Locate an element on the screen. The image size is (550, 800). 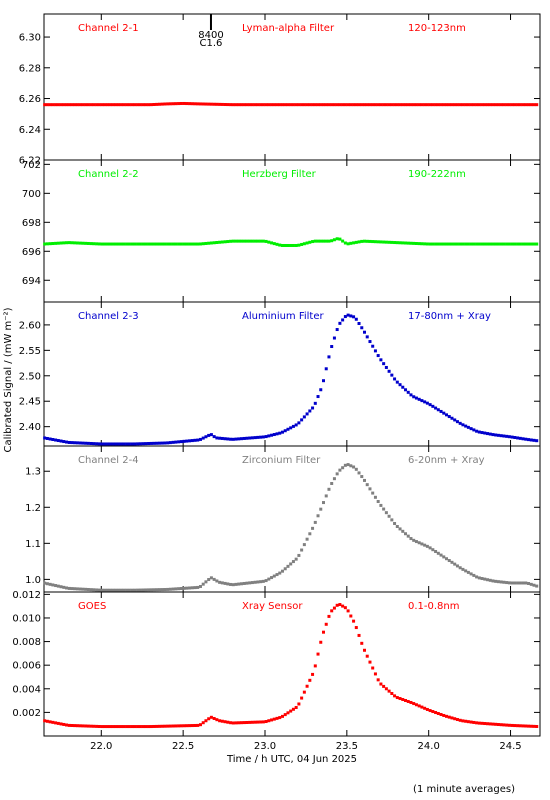
panel-header: 17-80nm + Xray is located at coordinates (449, 316).